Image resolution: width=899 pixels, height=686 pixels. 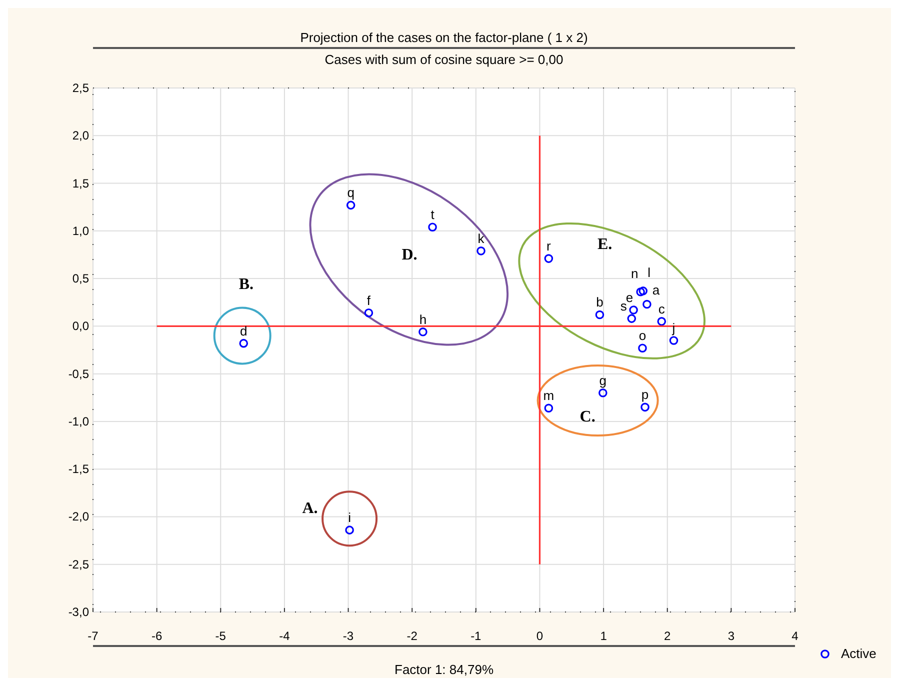 I want to click on x-tick-label: -7, so click(x=93, y=636).